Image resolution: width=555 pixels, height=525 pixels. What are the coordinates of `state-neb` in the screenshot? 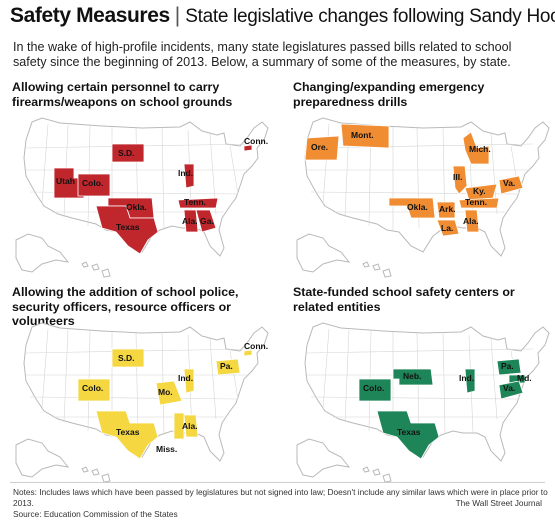 It's located at (413, 377).